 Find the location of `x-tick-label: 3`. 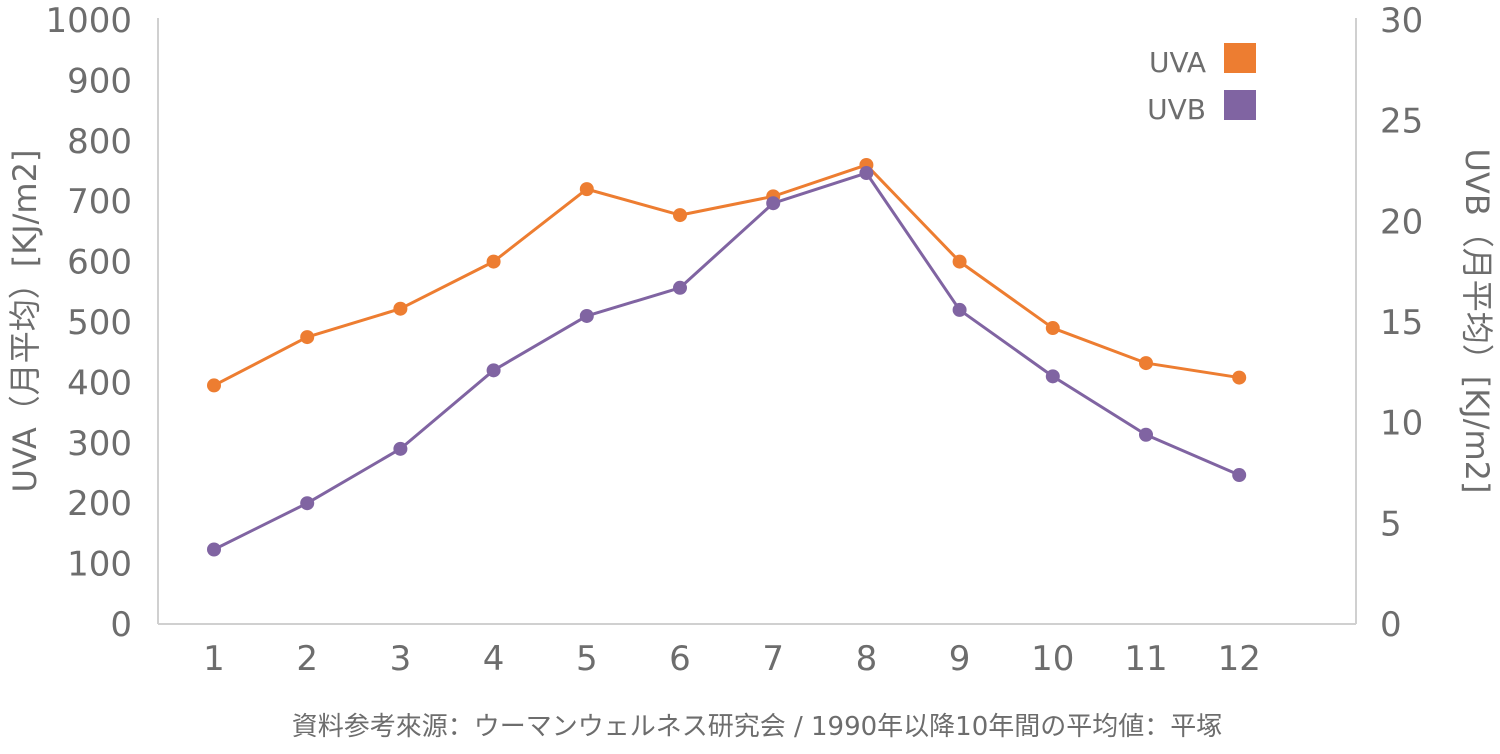

x-tick-label: 3 is located at coordinates (401, 659).